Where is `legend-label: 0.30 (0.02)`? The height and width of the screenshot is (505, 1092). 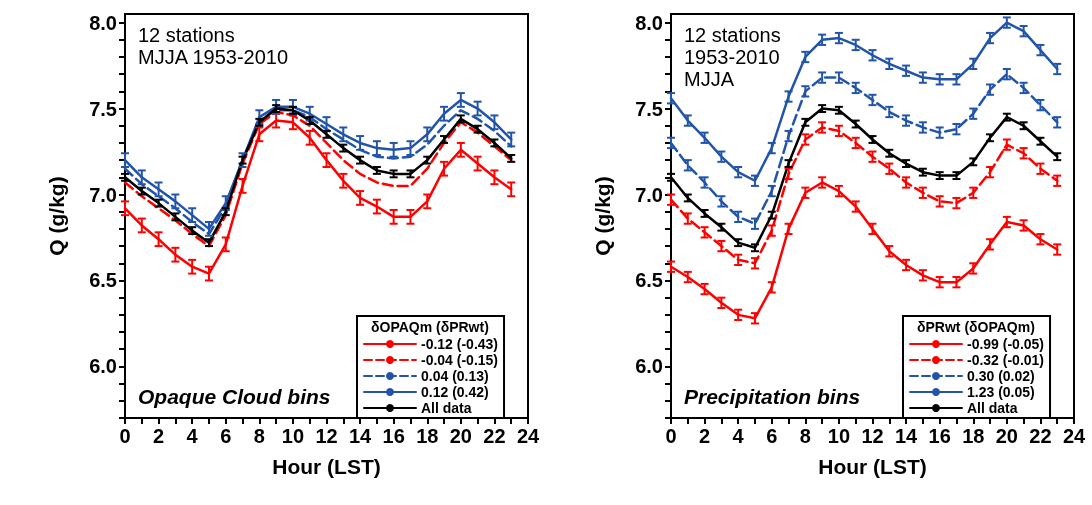 legend-label: 0.30 (0.02) is located at coordinates (1001, 376).